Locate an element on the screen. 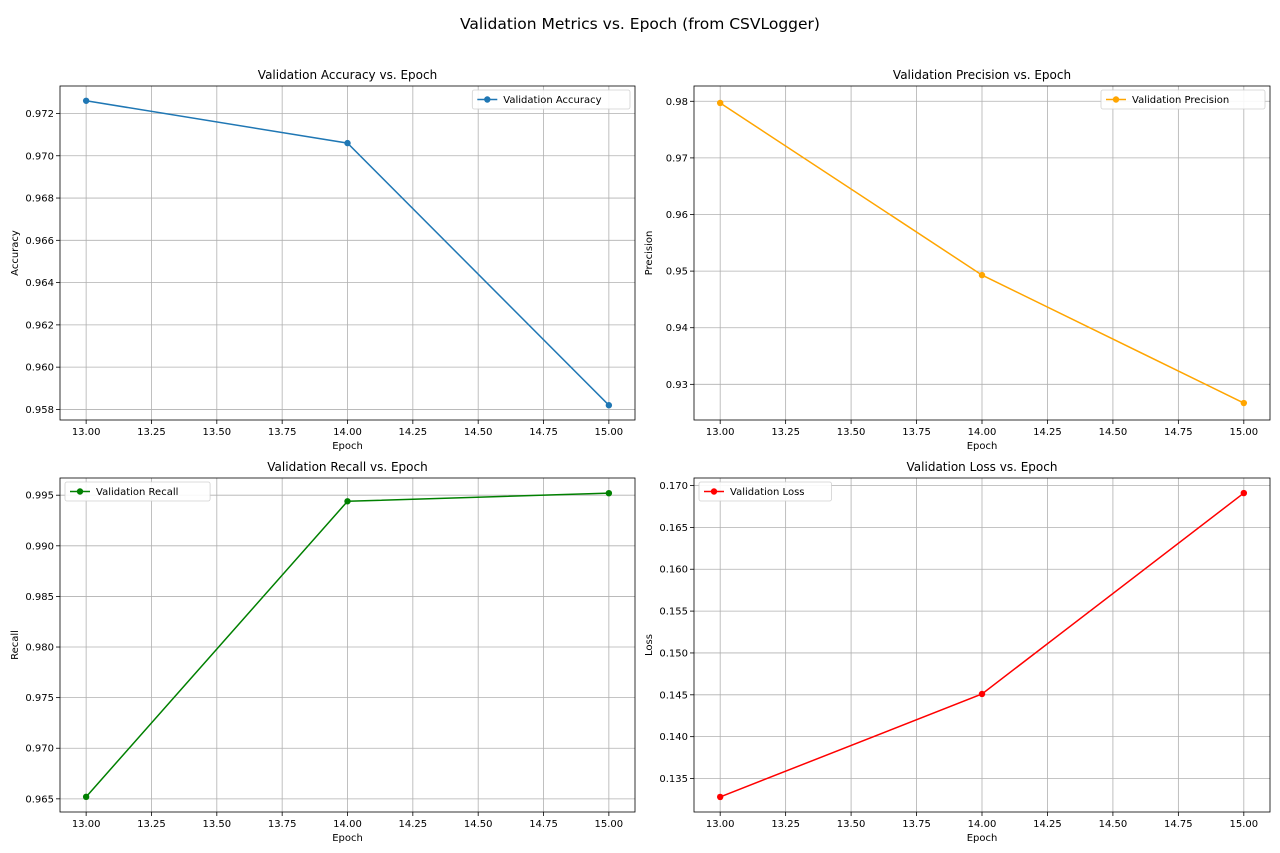 The height and width of the screenshot is (853, 1280). legend: Validation Accuracy is located at coordinates (551, 99).